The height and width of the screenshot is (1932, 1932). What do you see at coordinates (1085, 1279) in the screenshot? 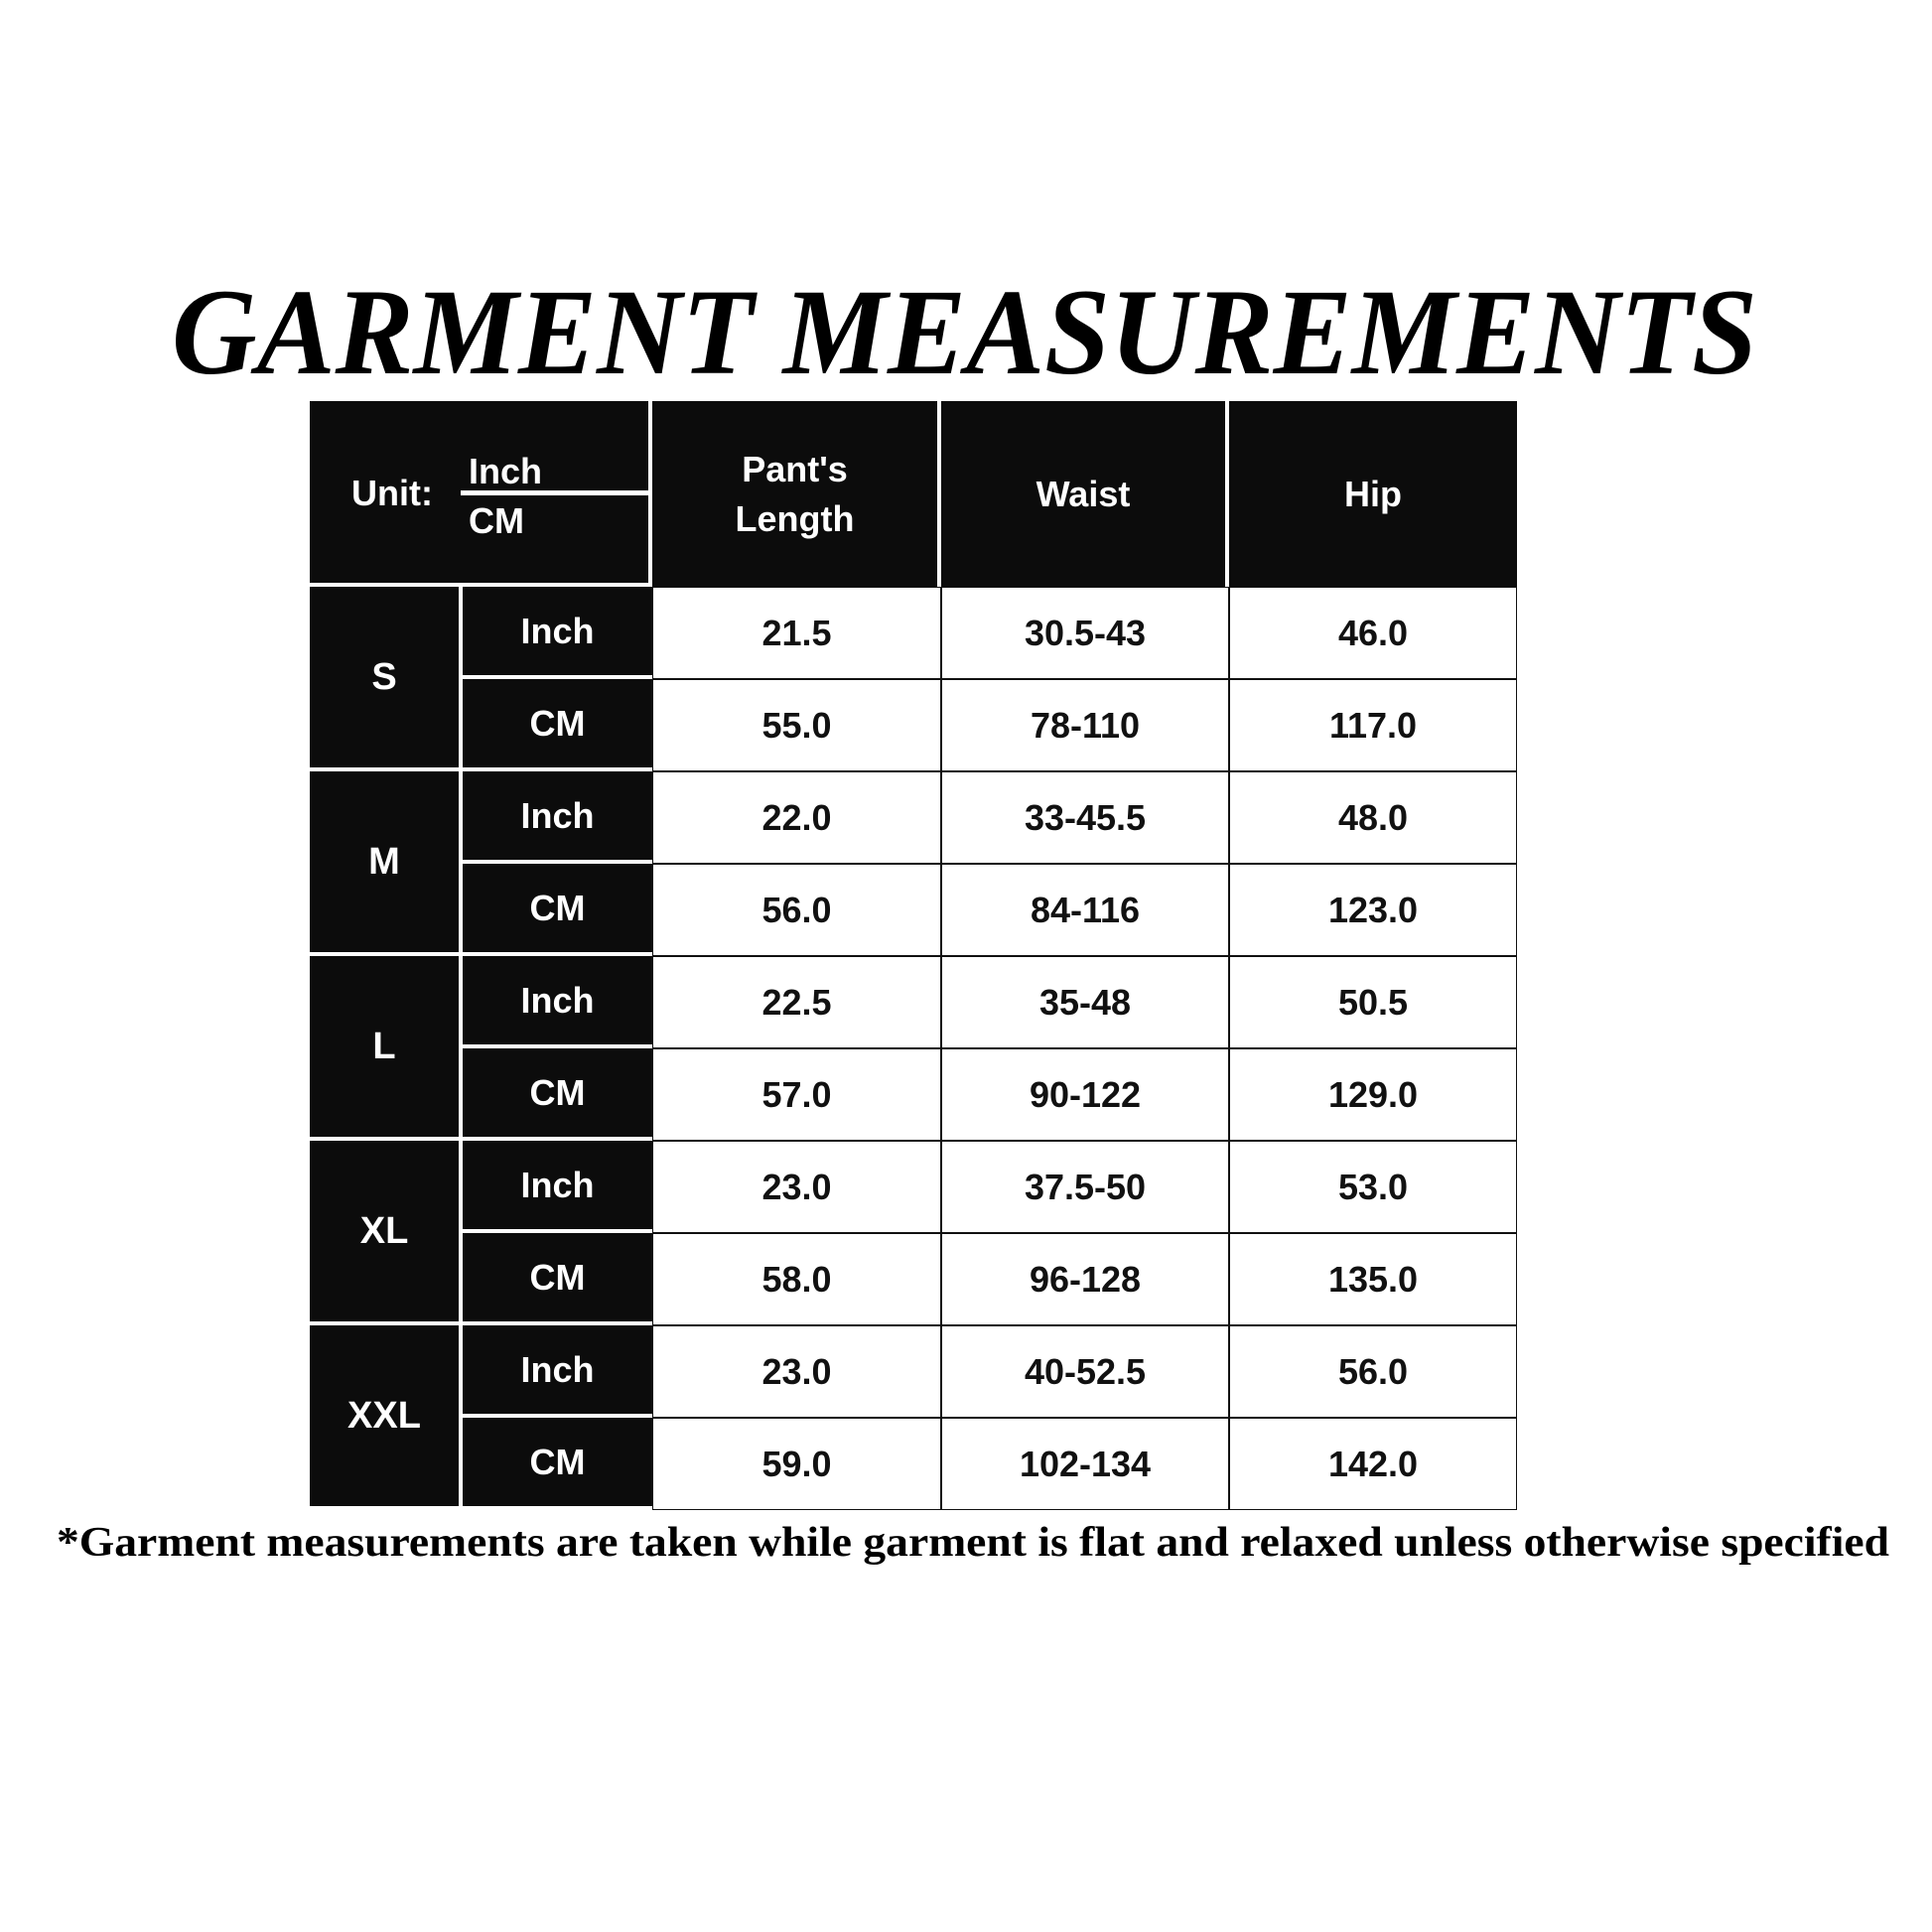
I see `waist-cell: 96-128` at bounding box center [1085, 1279].